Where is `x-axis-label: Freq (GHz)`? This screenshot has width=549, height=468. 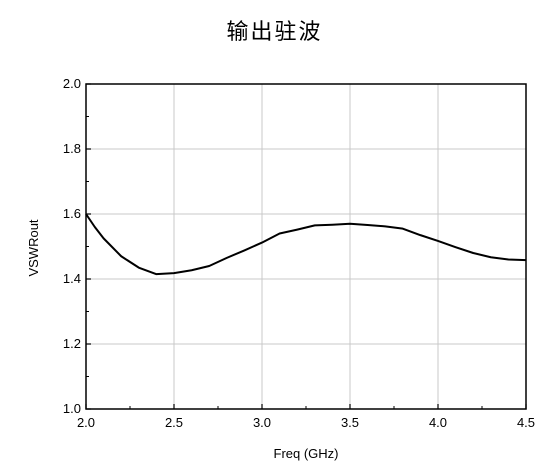 x-axis-label: Freq (GHz) is located at coordinates (306, 453).